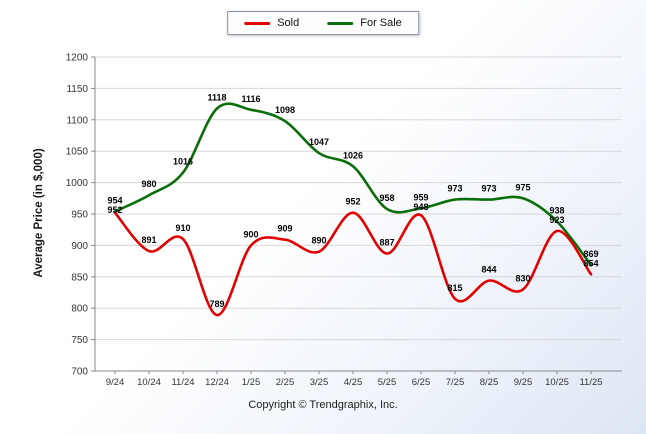 Image resolution: width=646 pixels, height=434 pixels. What do you see at coordinates (114, 201) in the screenshot?
I see `svg-text: 954` at bounding box center [114, 201].